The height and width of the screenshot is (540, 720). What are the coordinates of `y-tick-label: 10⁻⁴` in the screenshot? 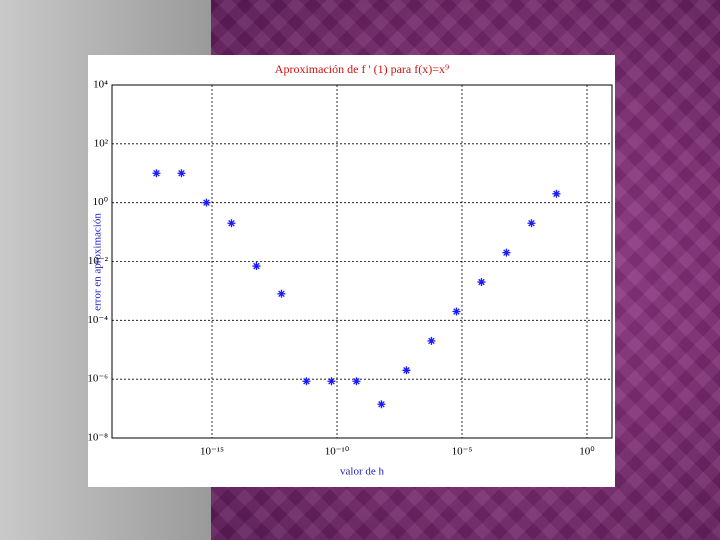 It's located at (97, 320).